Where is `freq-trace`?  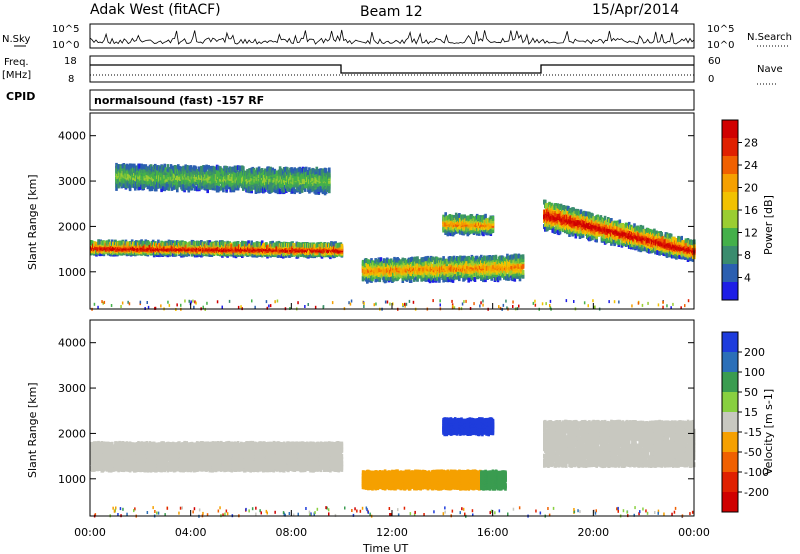 freq-trace is located at coordinates (392, 69).